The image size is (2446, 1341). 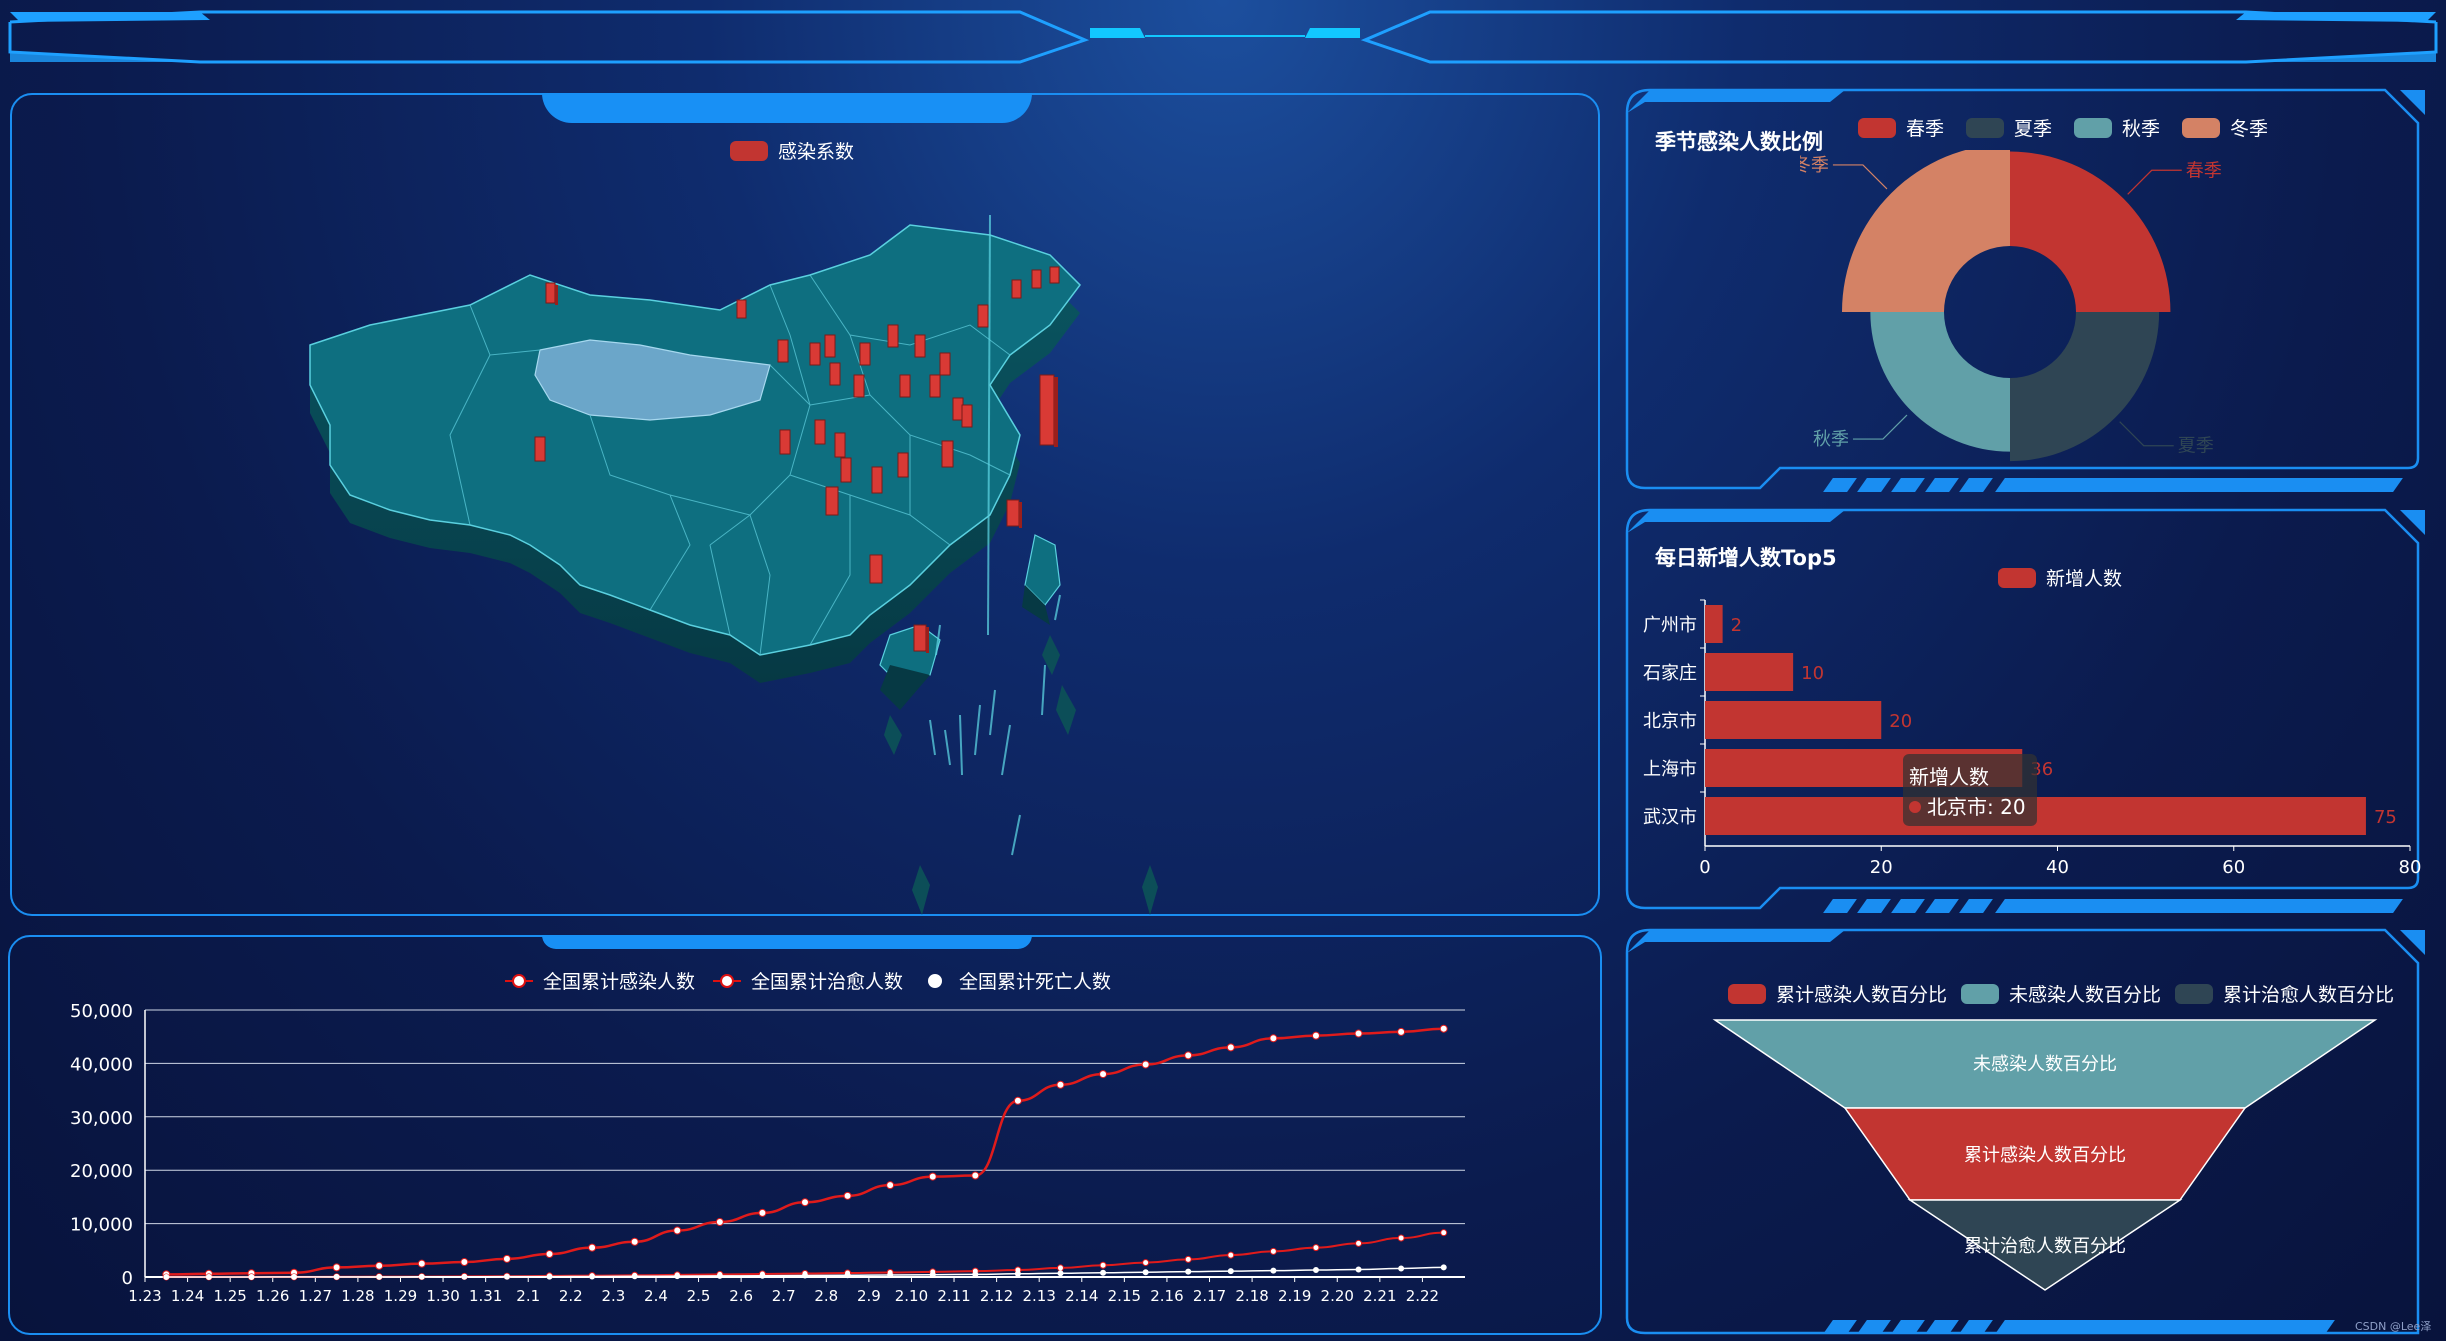 I want to click on line-x-tick-label: 2.5, so click(x=699, y=1296).